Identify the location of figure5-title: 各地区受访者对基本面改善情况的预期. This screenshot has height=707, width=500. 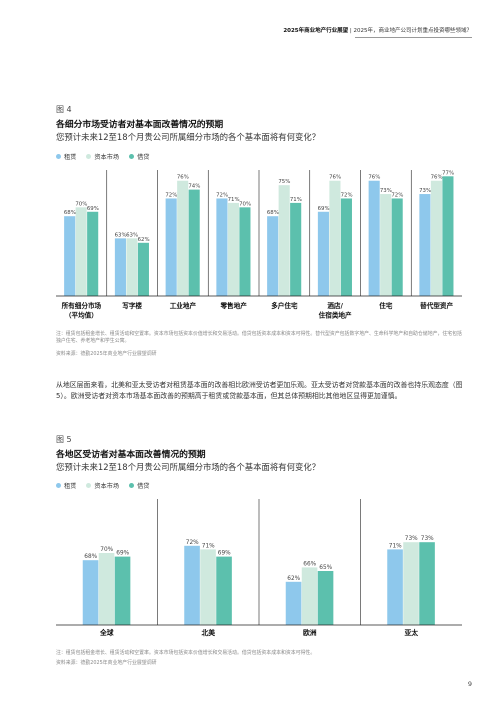
(131, 455).